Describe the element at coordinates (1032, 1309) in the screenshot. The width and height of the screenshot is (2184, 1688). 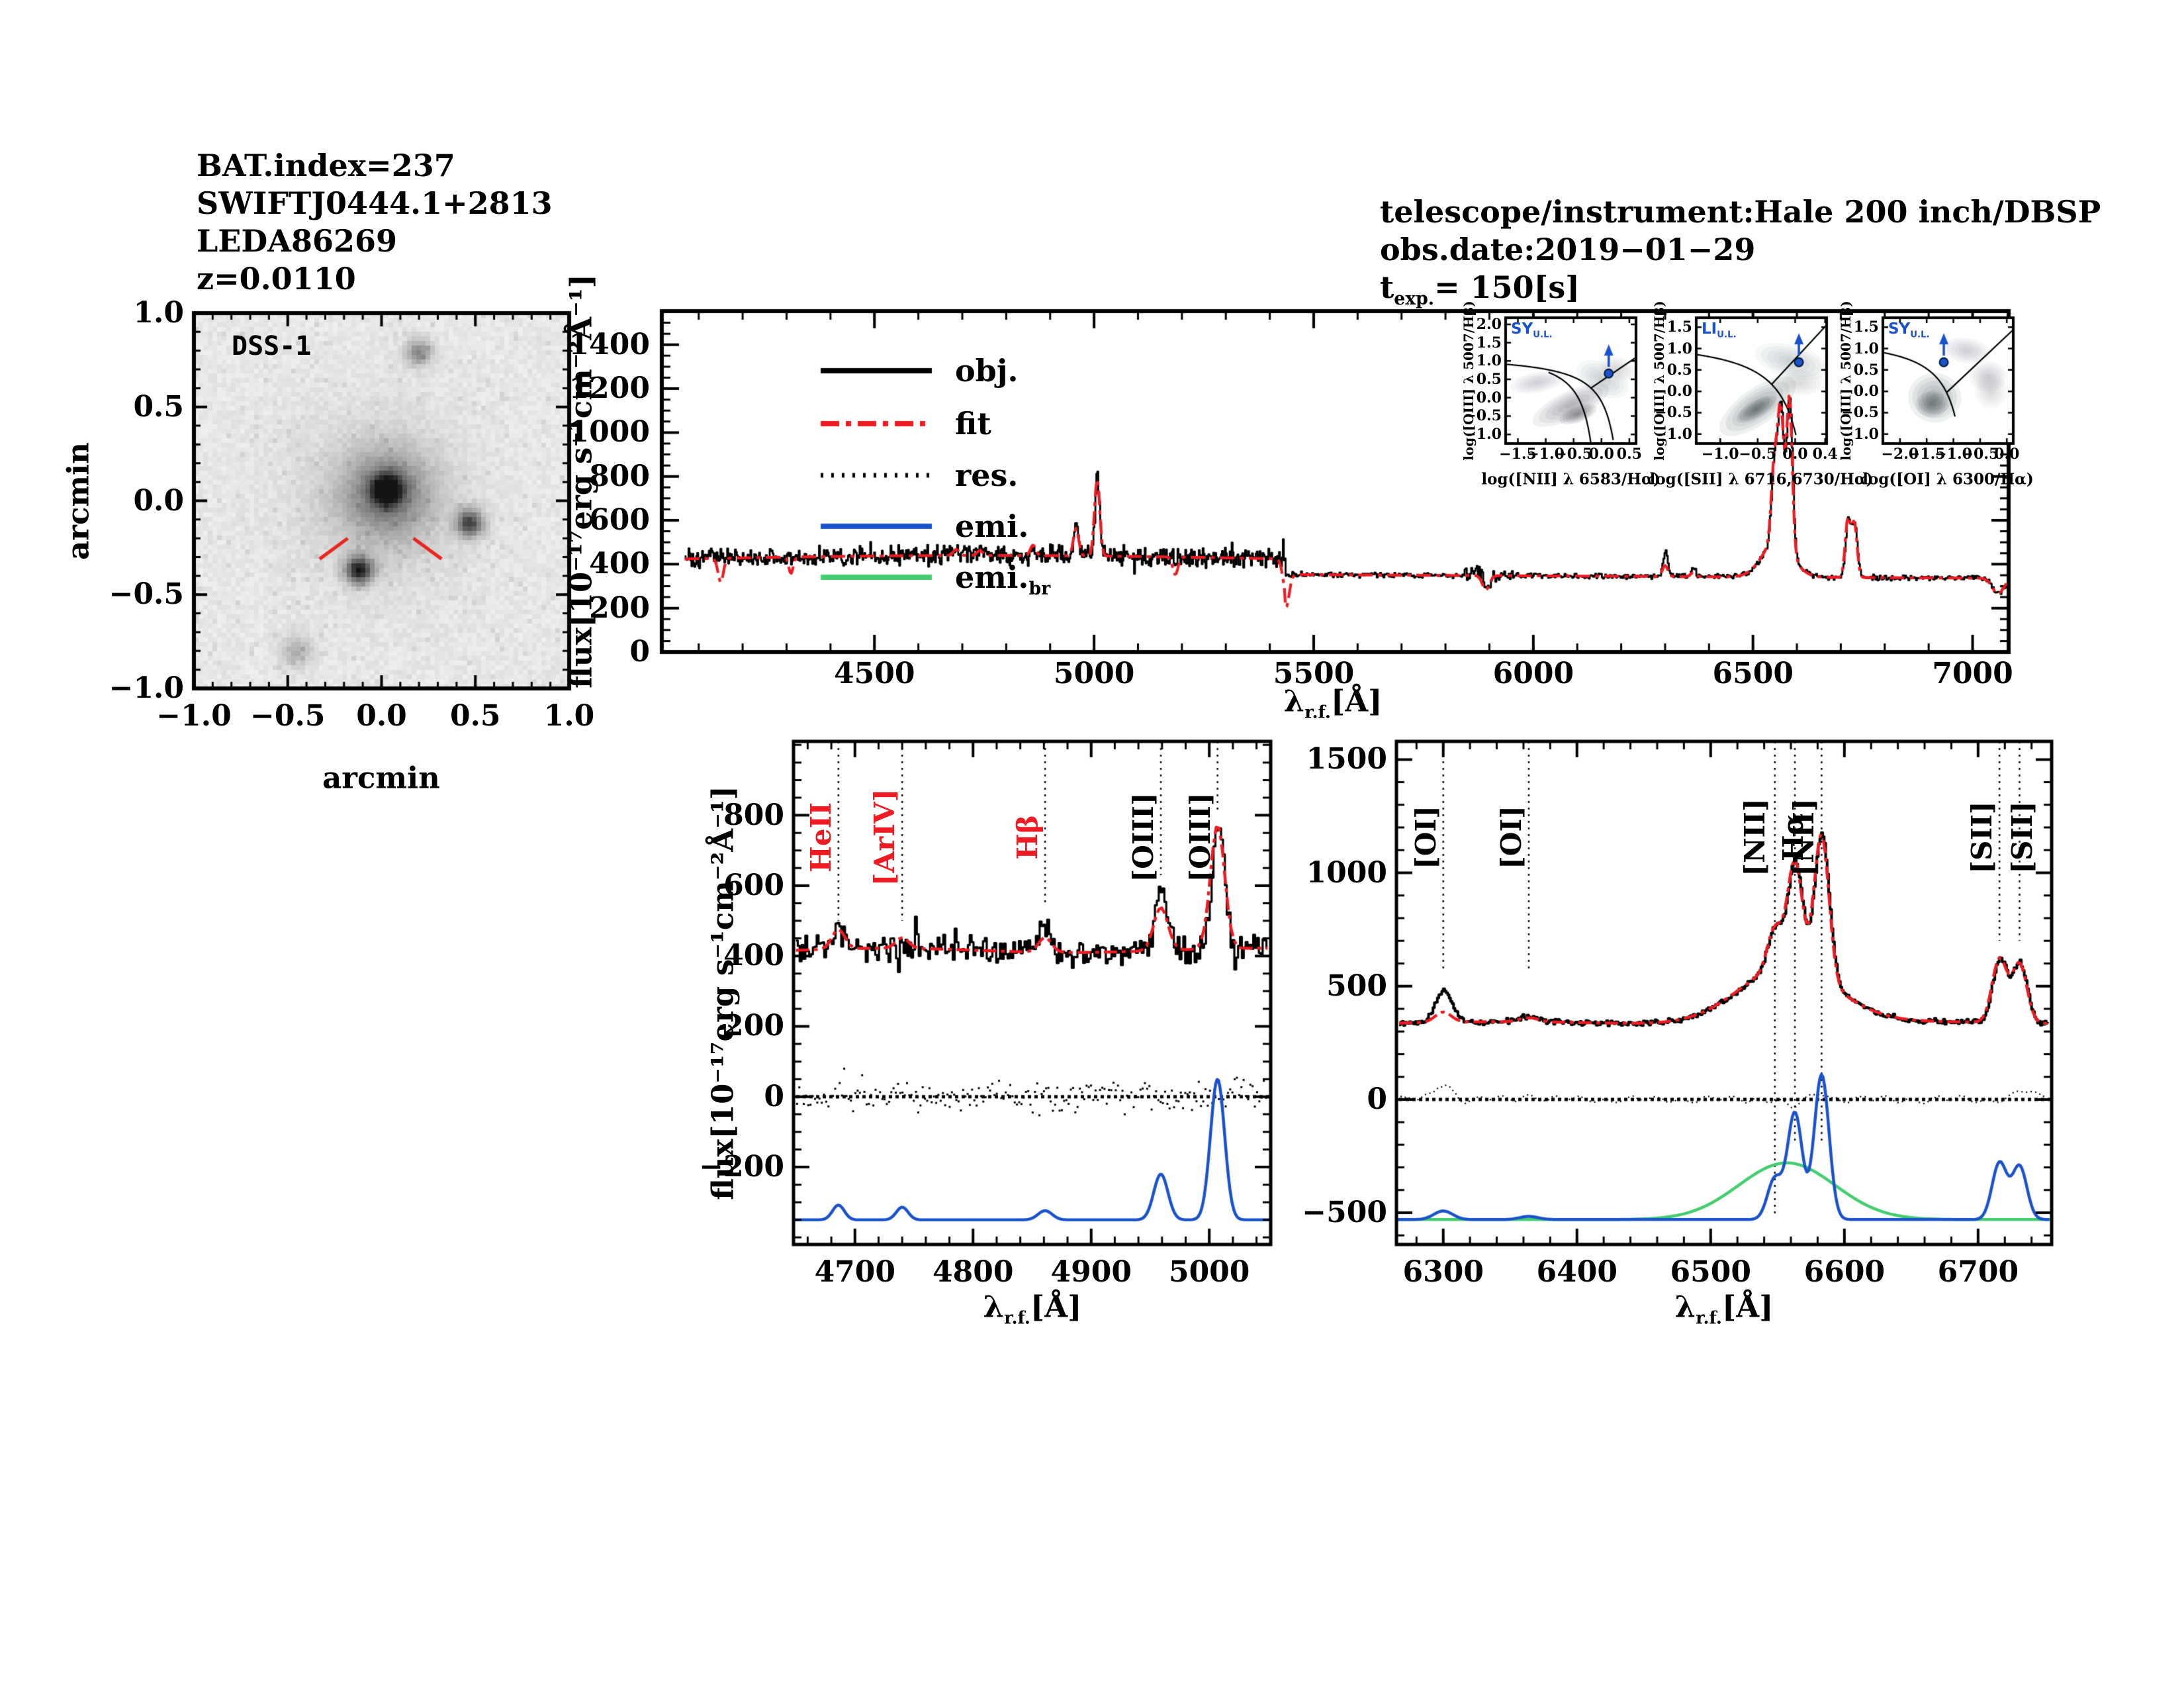
I see `zoomblue-xaxis-title: λr.f.[Å]` at that location.